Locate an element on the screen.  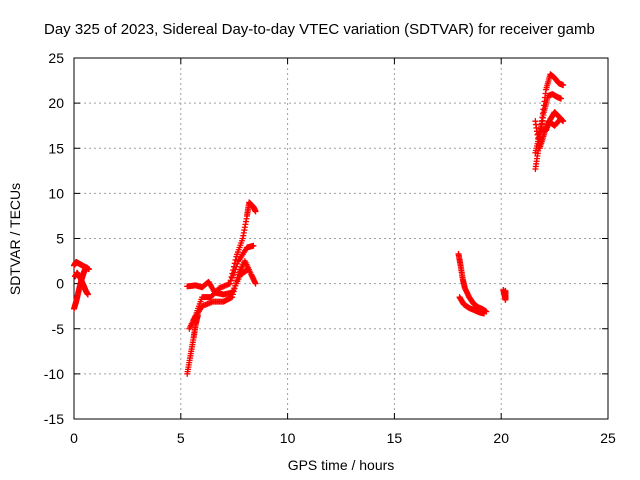
y-tick-label: 15 is located at coordinates (56, 148).